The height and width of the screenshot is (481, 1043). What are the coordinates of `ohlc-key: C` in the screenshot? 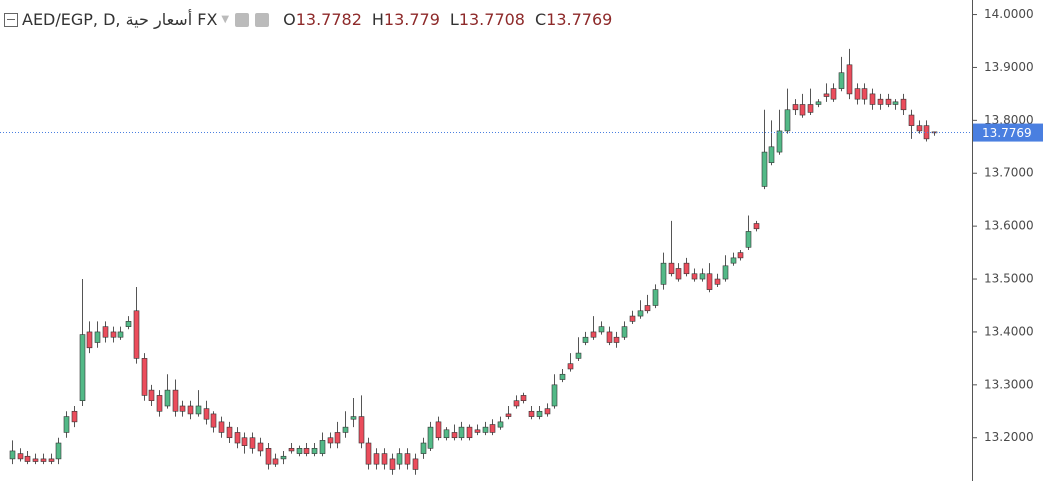 It's located at (540, 19).